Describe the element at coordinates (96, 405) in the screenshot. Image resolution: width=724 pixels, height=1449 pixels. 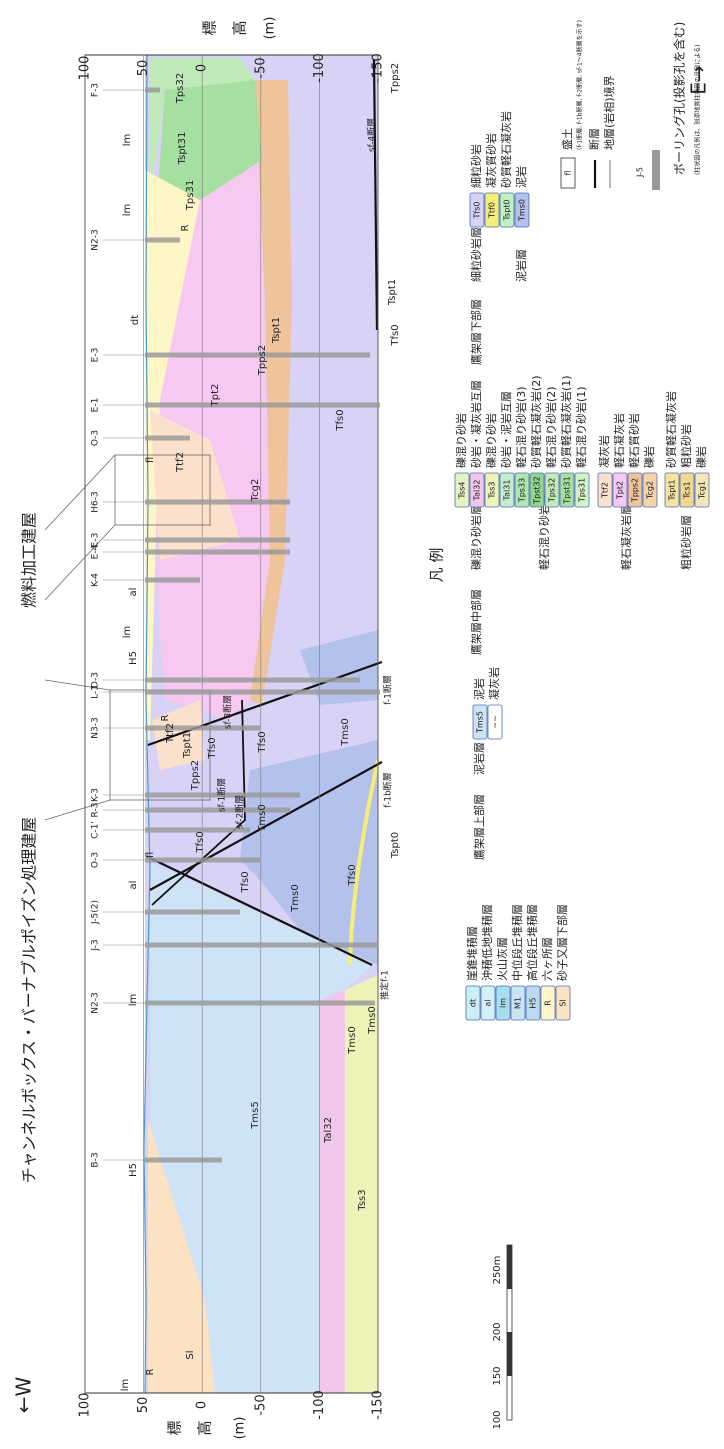
I see `borehole-label: E-1` at that location.